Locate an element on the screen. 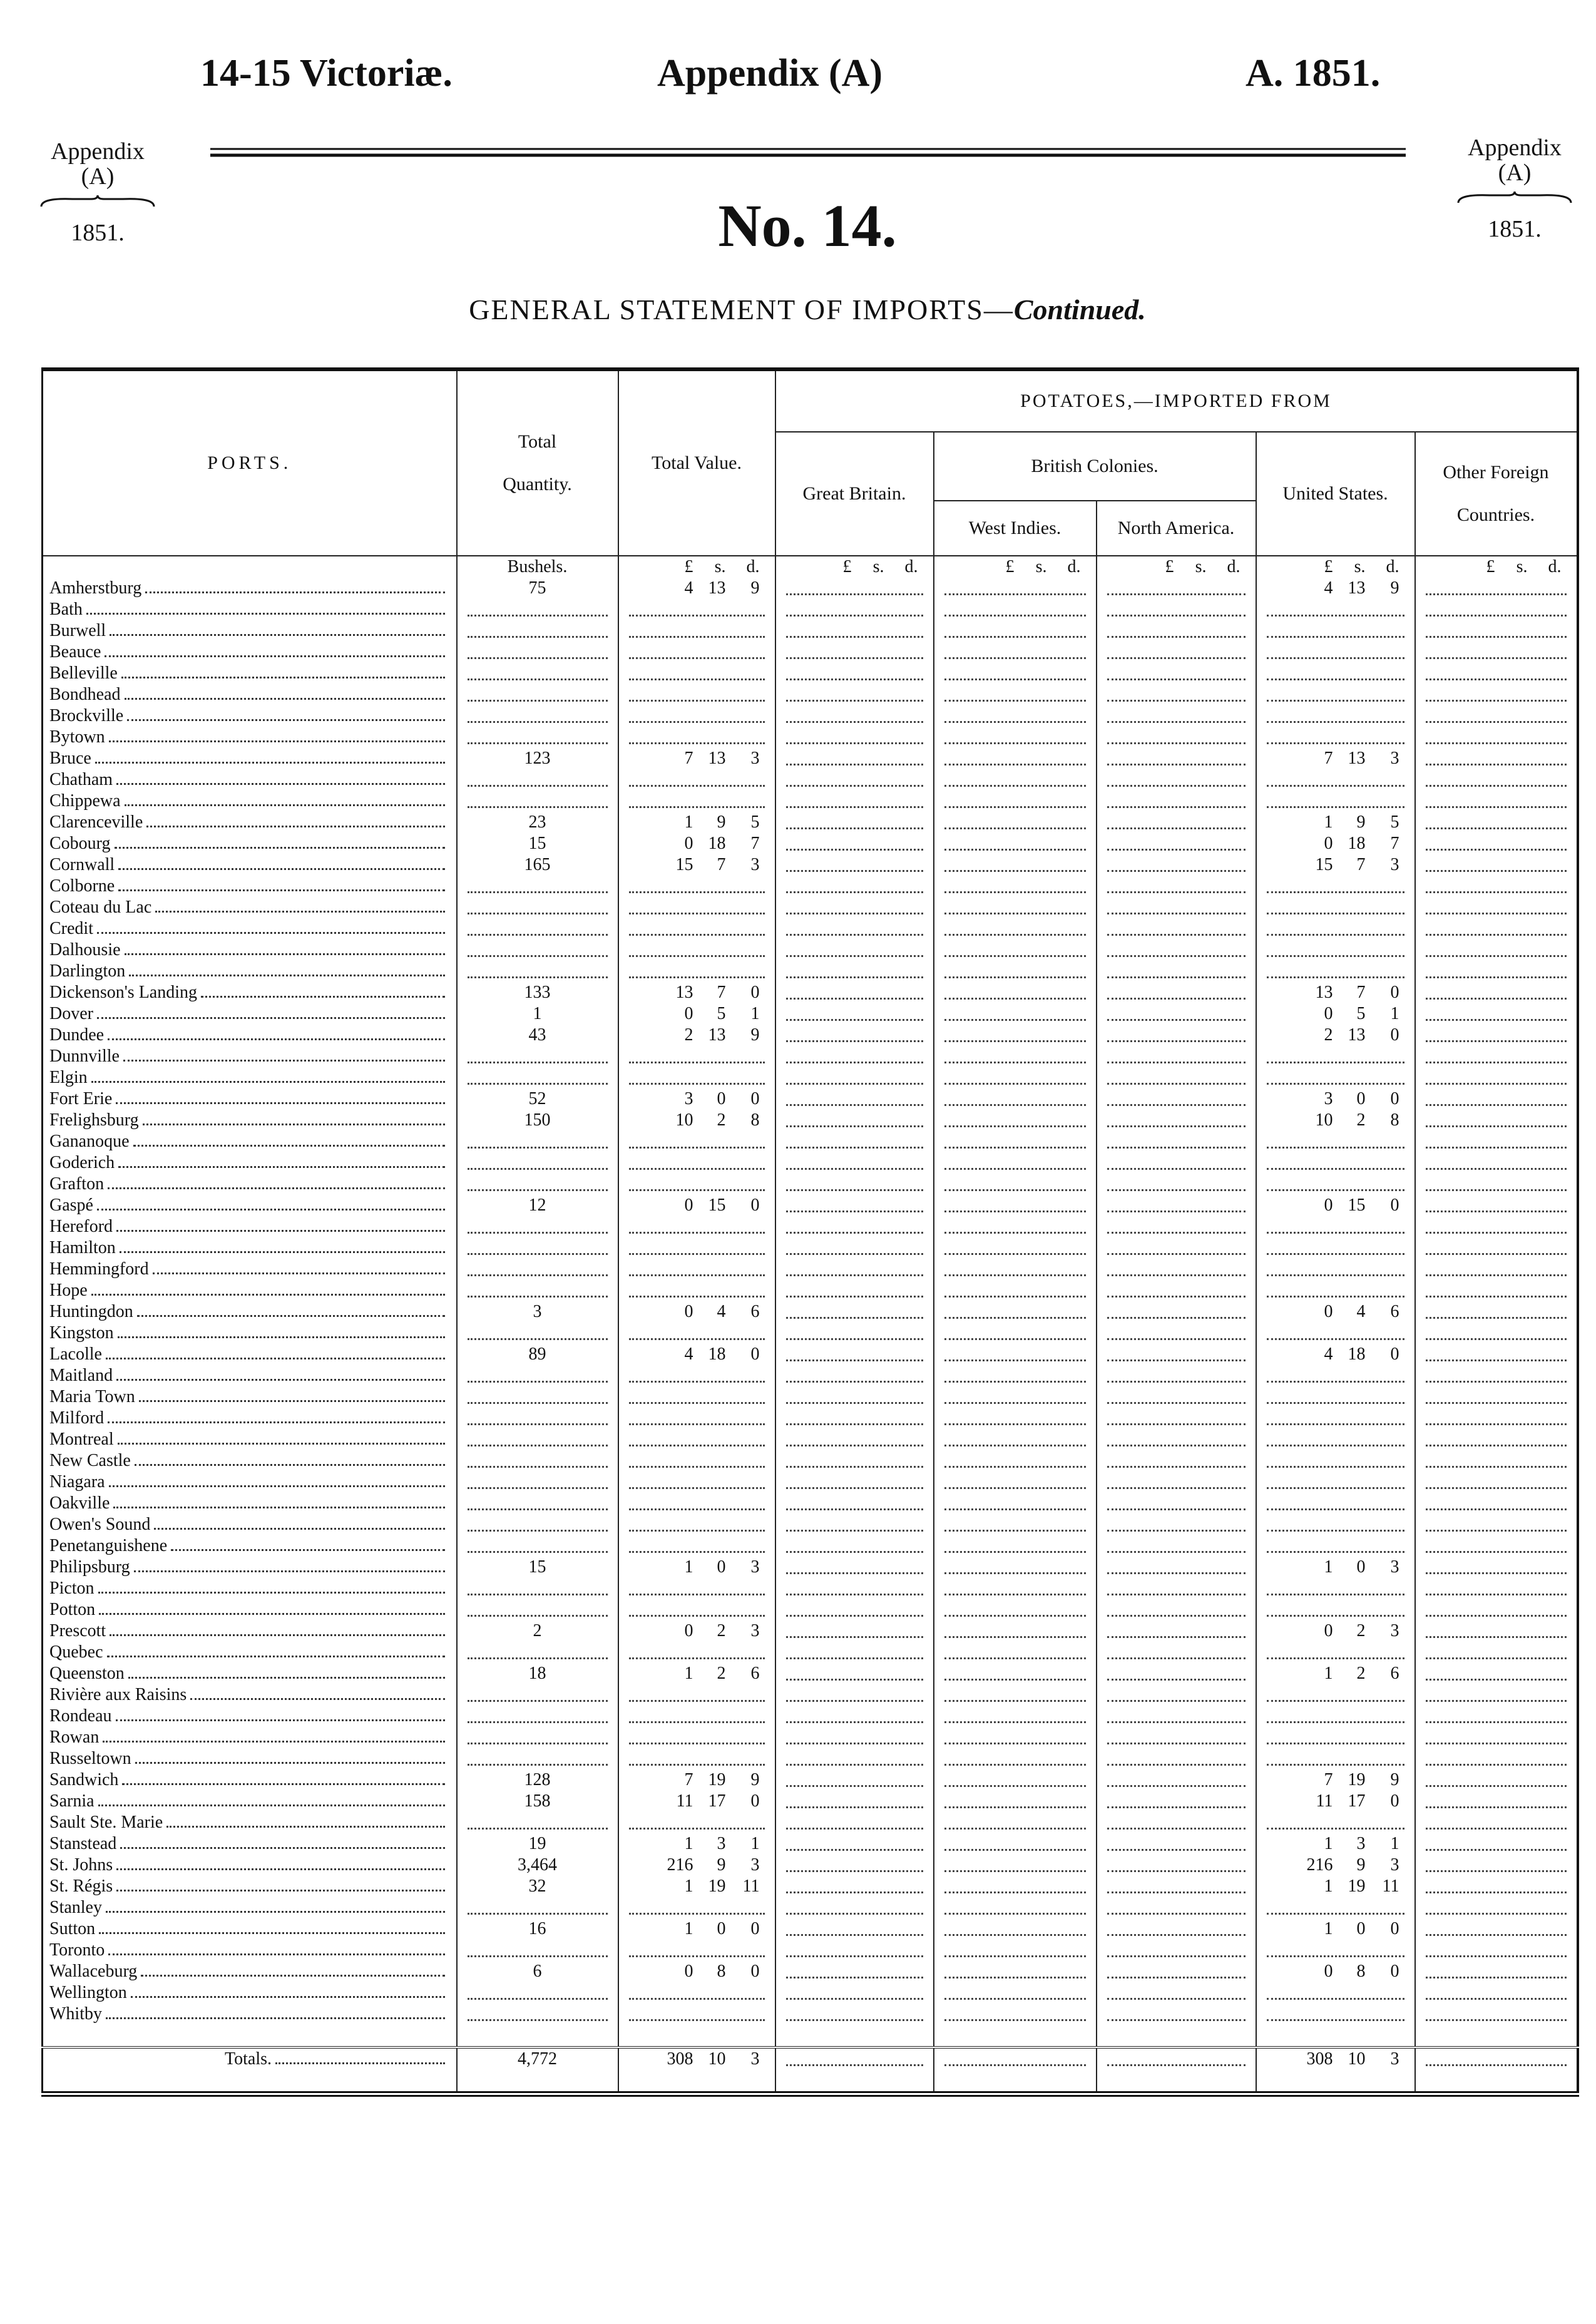 The width and height of the screenshot is (1596, 2324). cell: 4,772 is located at coordinates (537, 2058).